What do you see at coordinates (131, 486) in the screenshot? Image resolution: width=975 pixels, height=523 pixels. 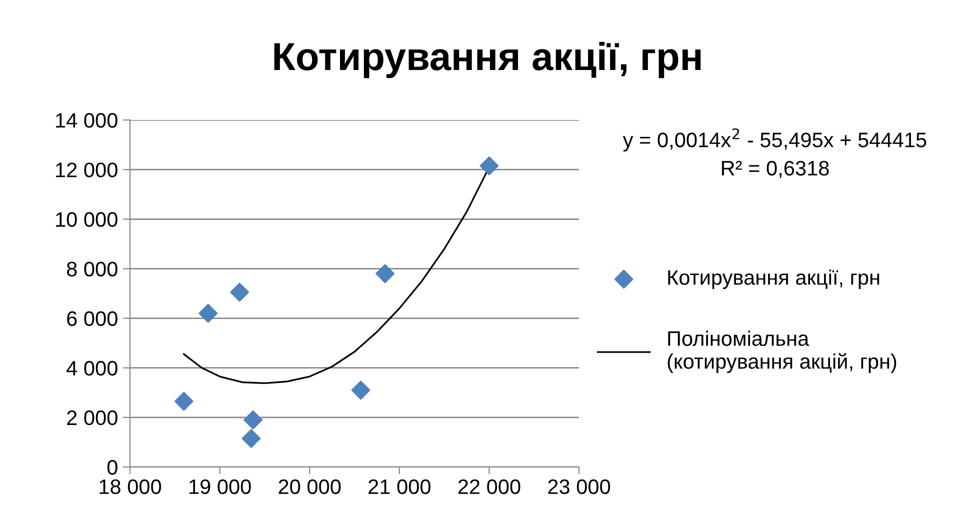 I see `x-tick-label: 18 000` at bounding box center [131, 486].